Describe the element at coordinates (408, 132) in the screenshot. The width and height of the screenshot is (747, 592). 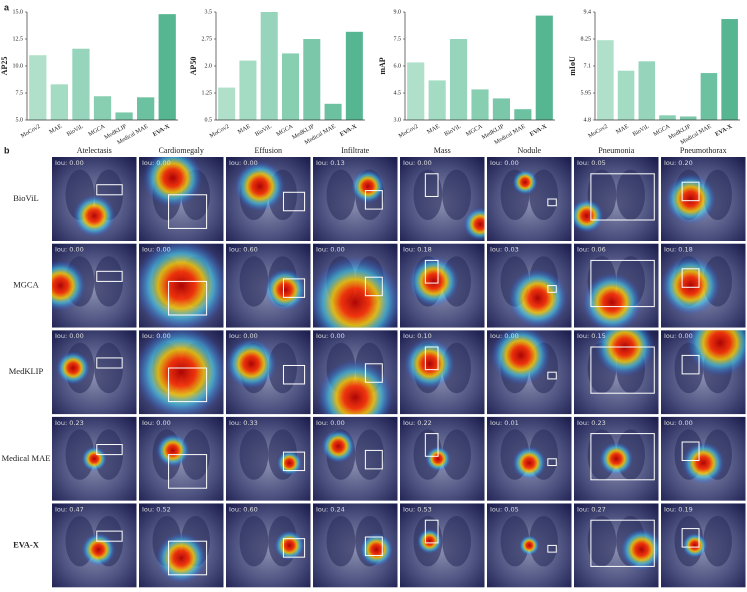
I see `x-tick-label: MoCov2` at that location.